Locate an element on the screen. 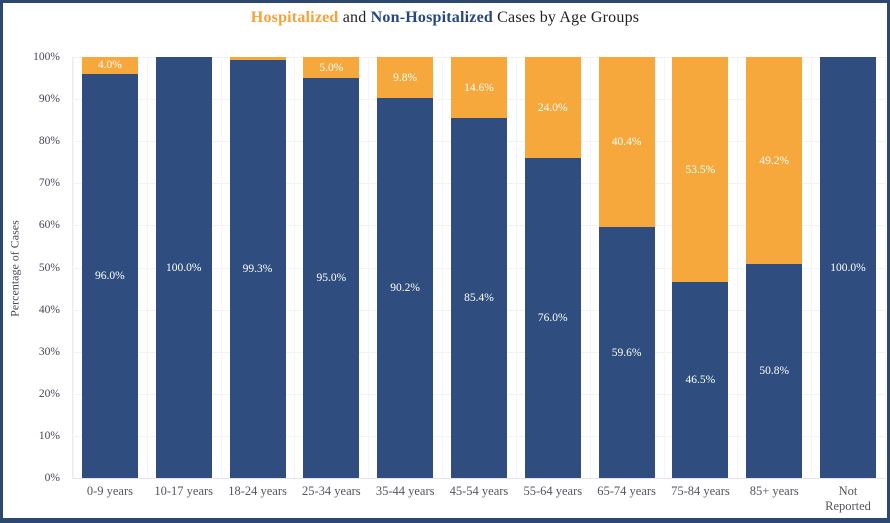 This screenshot has height=523, width=890. bar-segment-hospitalized: 40.4% is located at coordinates (626, 142).